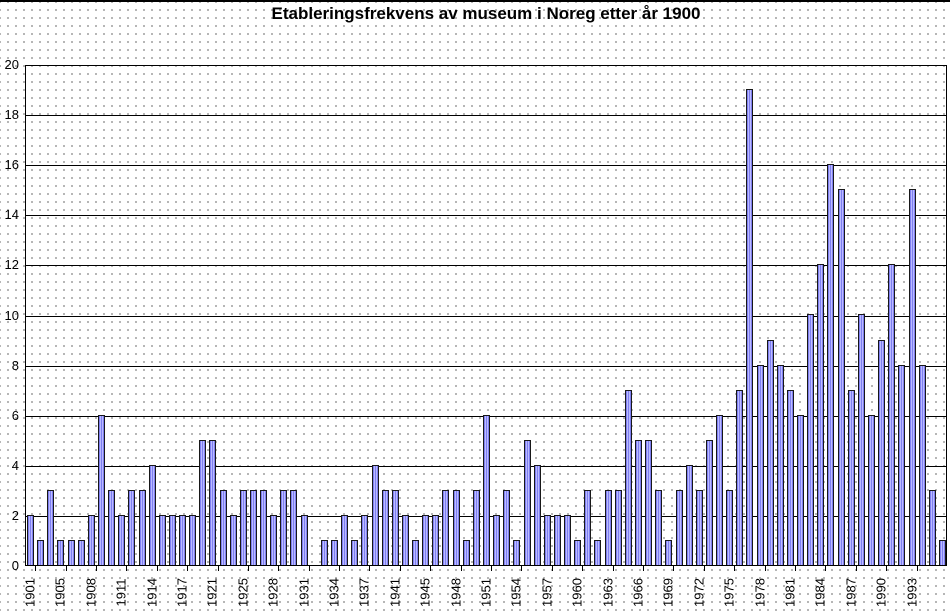  Describe the element at coordinates (820, 592) in the screenshot. I see `x-axis-label: 1984` at that location.